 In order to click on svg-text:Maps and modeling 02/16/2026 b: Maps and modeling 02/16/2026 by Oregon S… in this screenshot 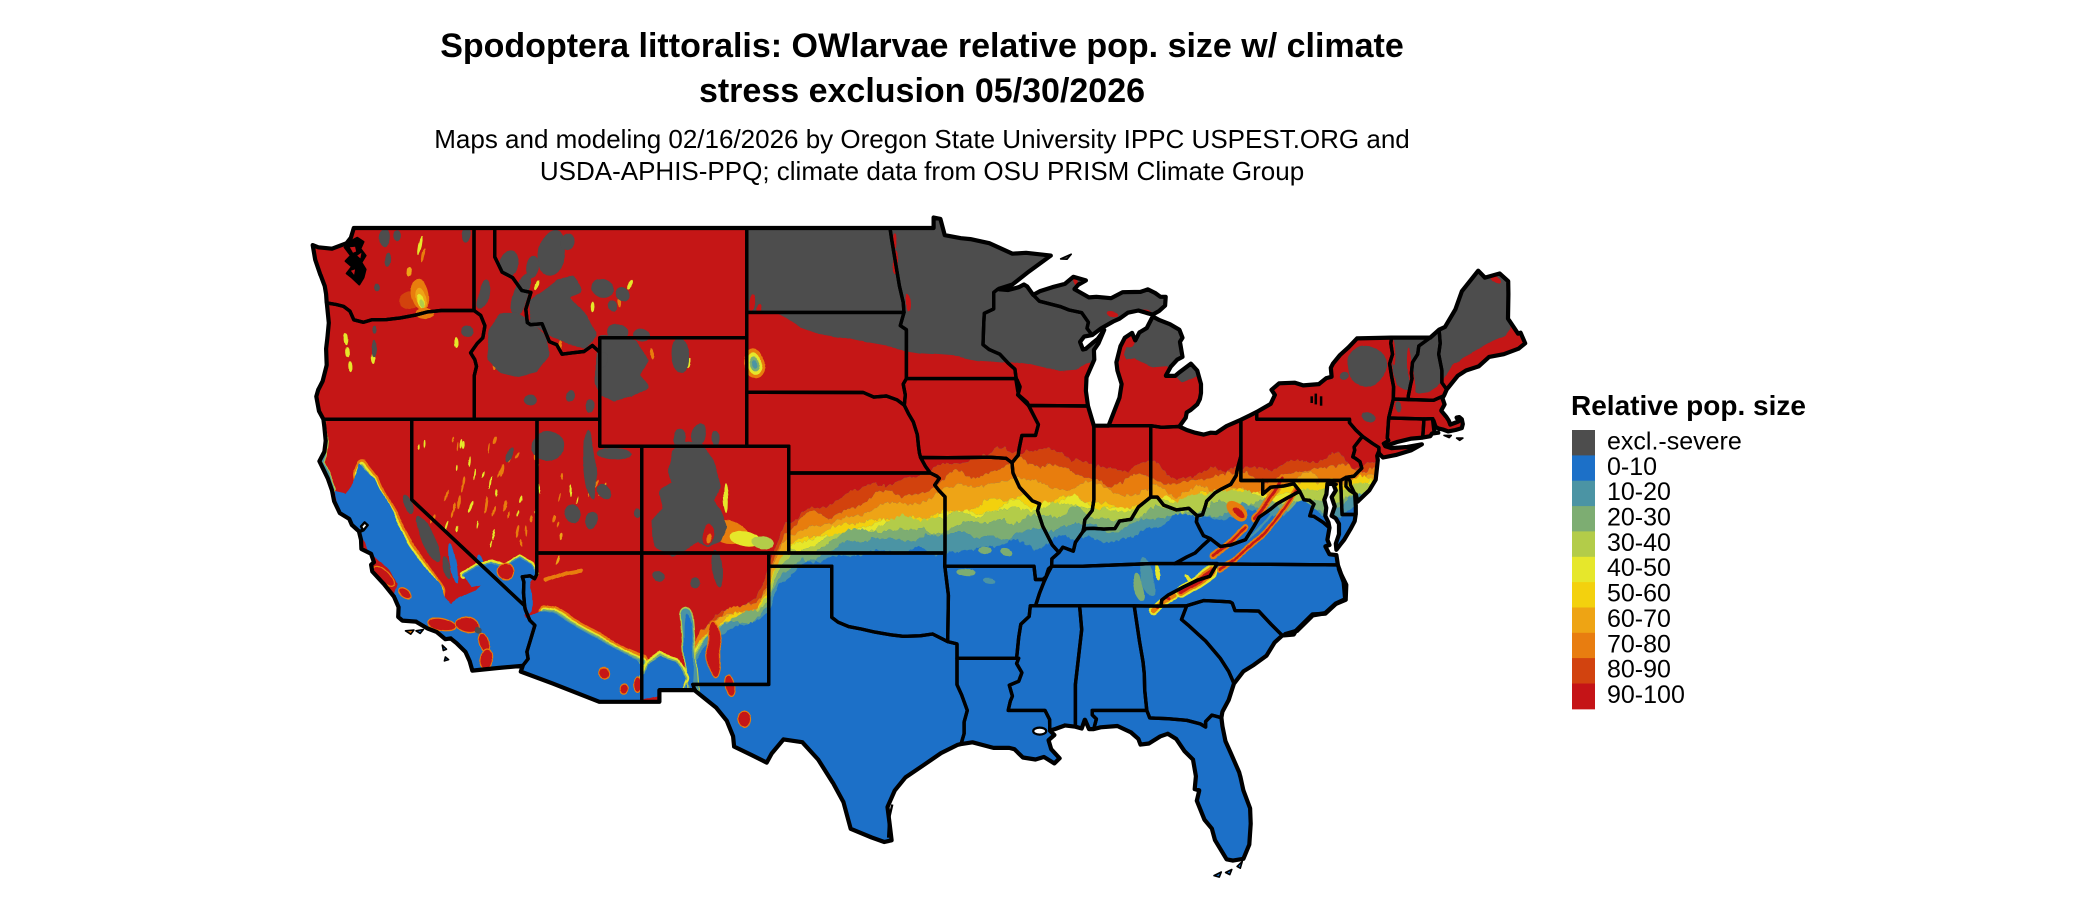, I will do `click(922, 139)`.